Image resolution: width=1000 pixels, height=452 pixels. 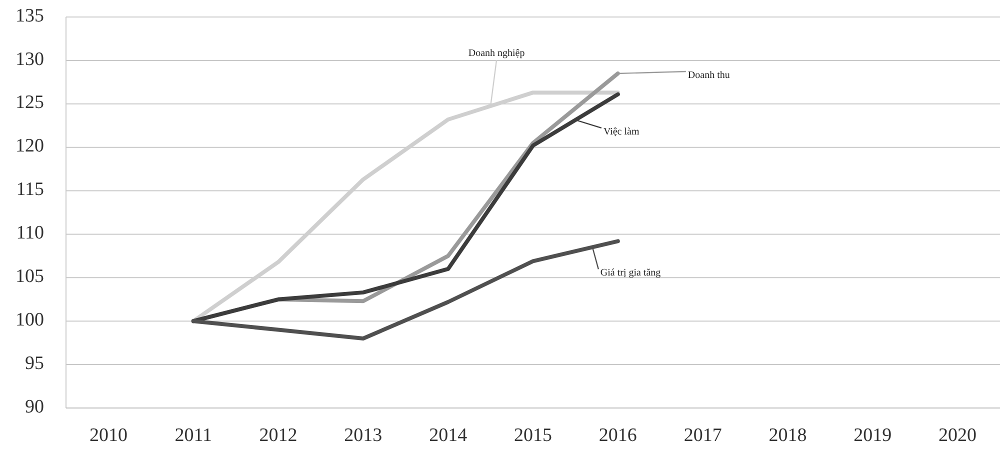 What do you see at coordinates (957, 435) in the screenshot?
I see `x-tick-label: 2020` at bounding box center [957, 435].